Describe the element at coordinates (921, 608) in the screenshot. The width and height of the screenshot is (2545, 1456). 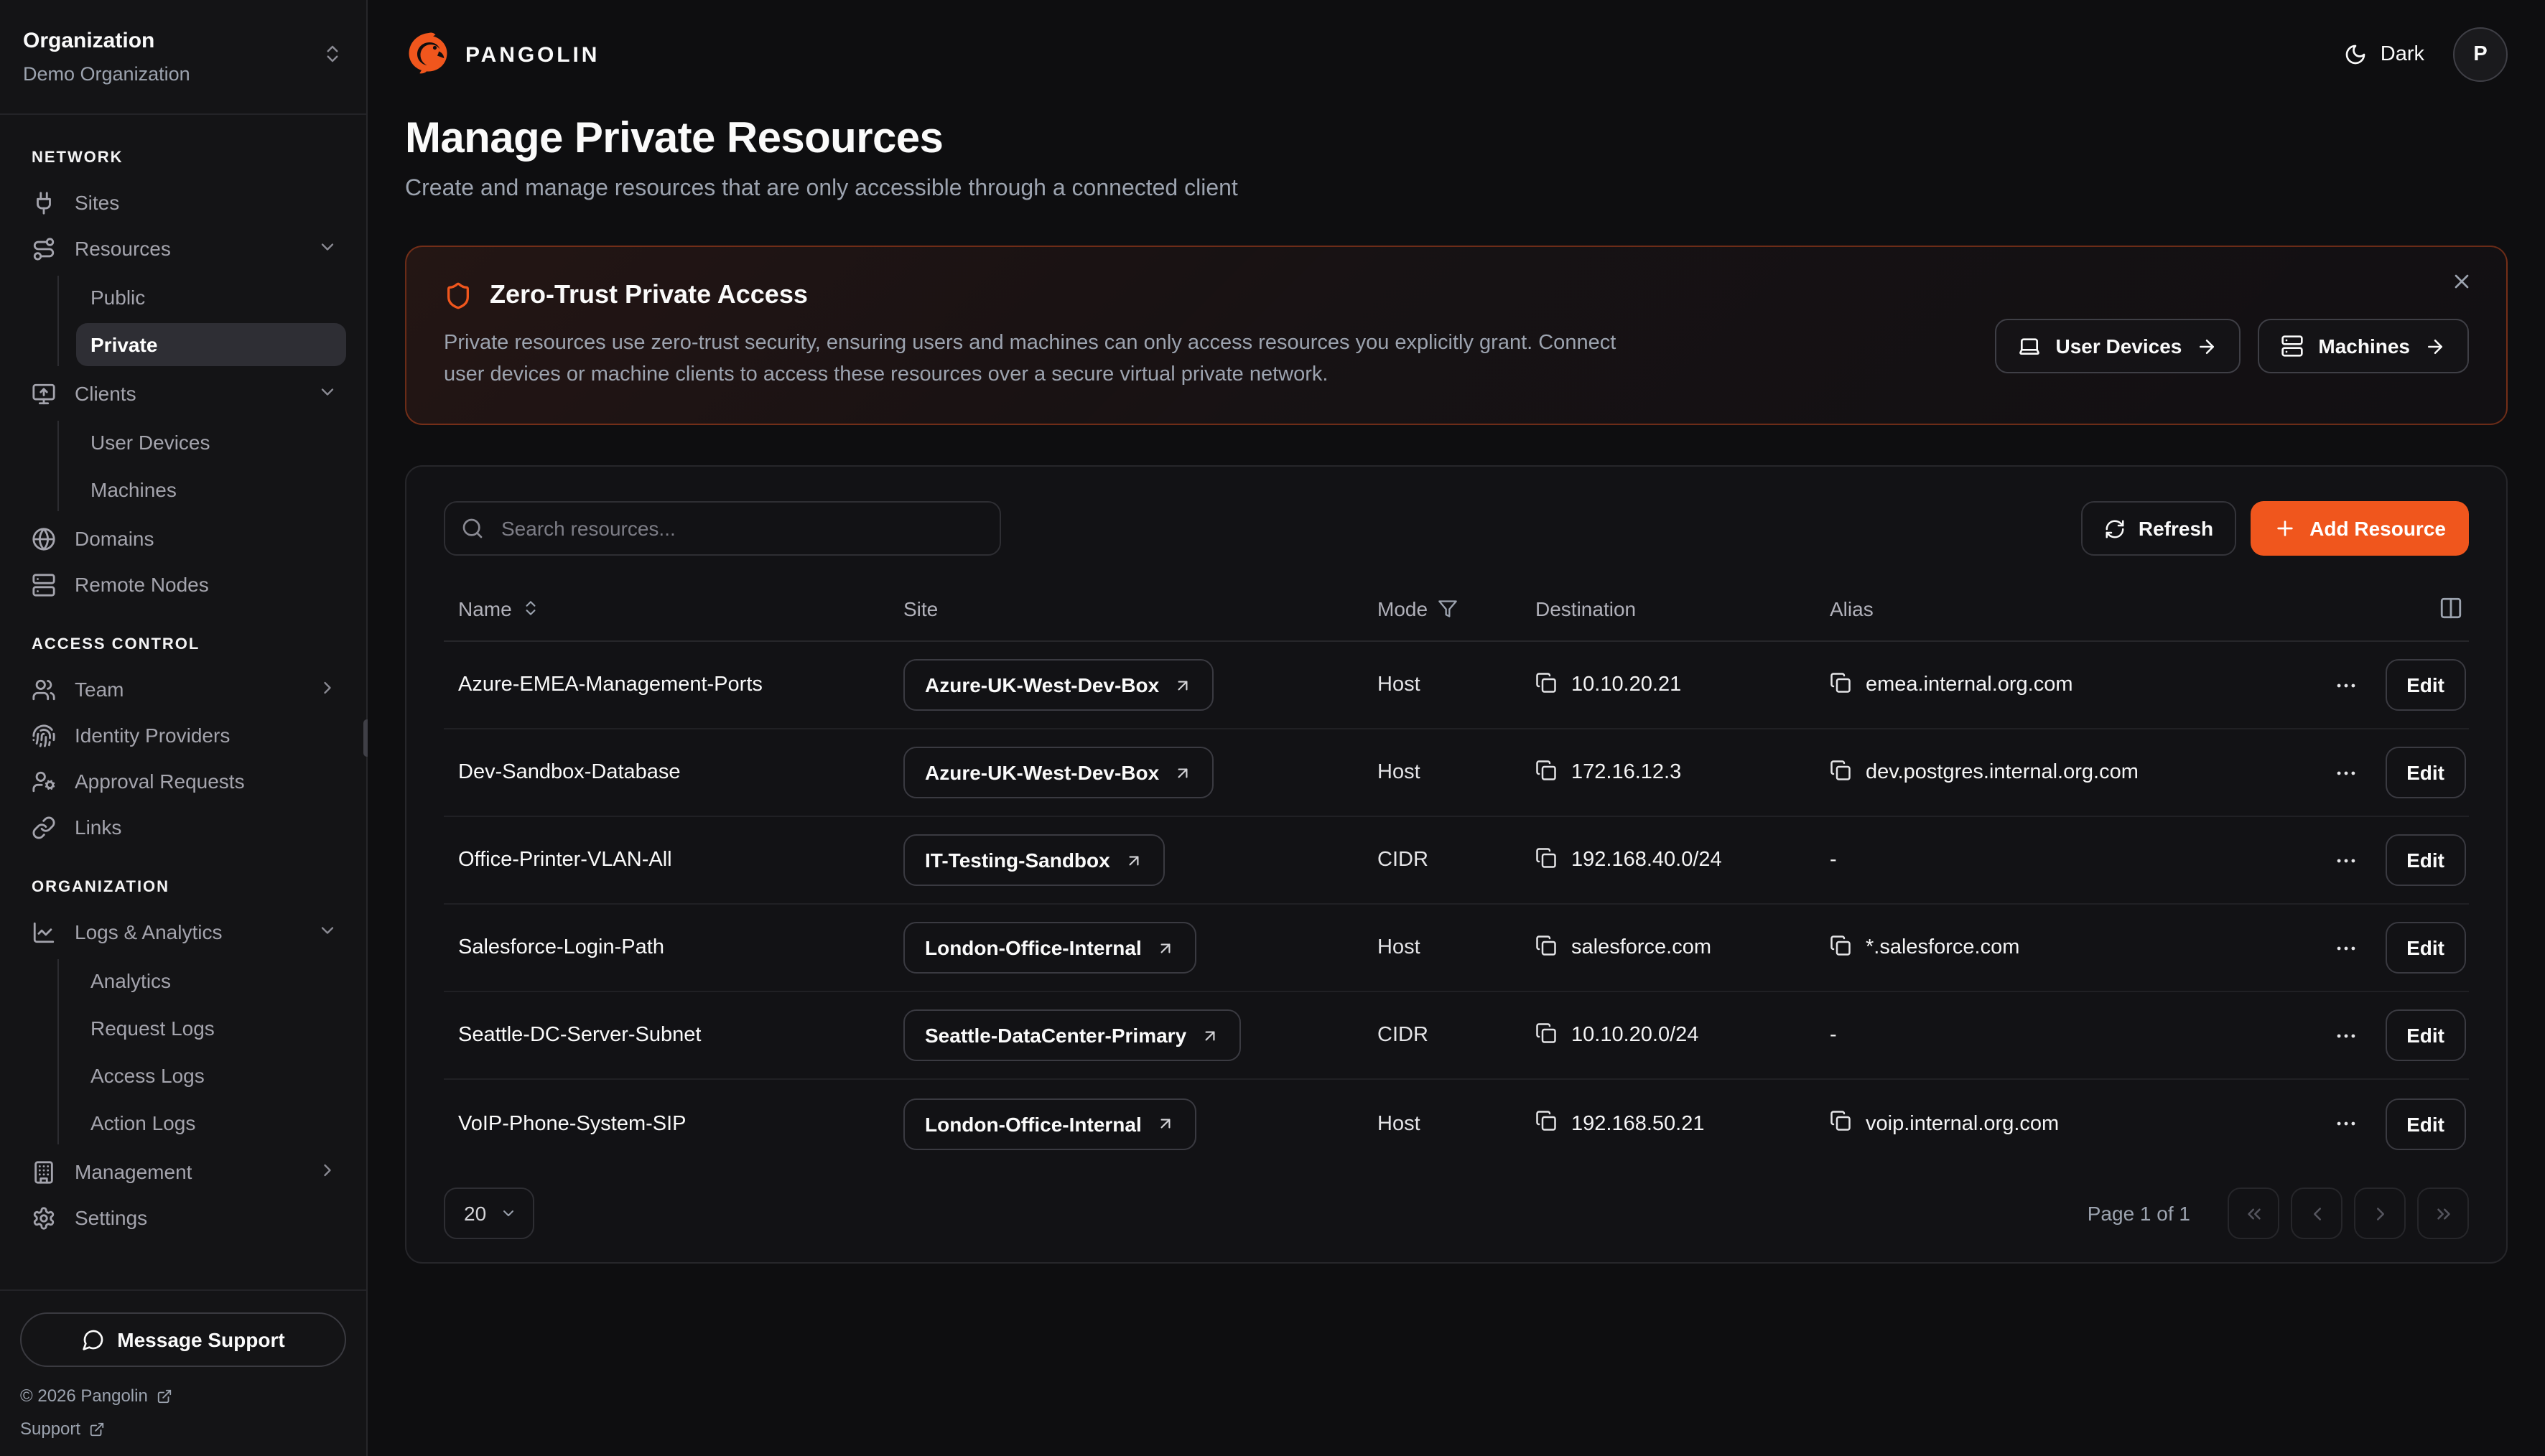
I see `column-label: Site` at that location.